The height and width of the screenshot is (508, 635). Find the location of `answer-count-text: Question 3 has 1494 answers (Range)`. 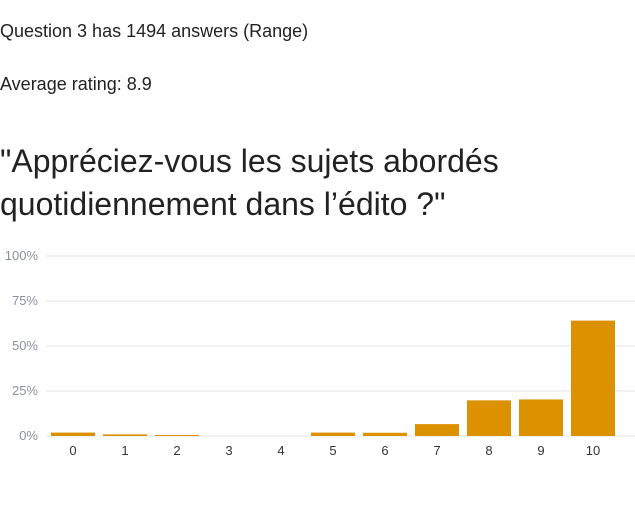

answer-count-text: Question 3 has 1494 answers (Range) is located at coordinates (154, 31).